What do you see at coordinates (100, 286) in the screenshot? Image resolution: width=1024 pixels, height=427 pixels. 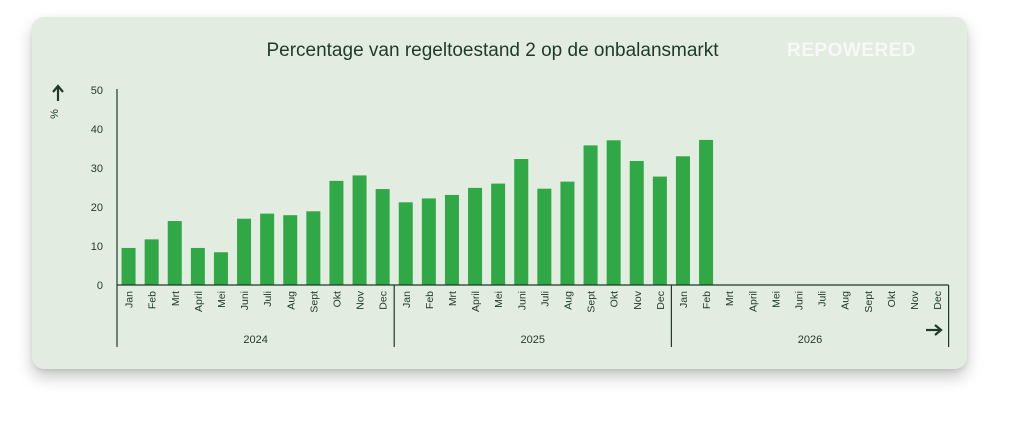 I see `y-tick-label: 0` at bounding box center [100, 286].